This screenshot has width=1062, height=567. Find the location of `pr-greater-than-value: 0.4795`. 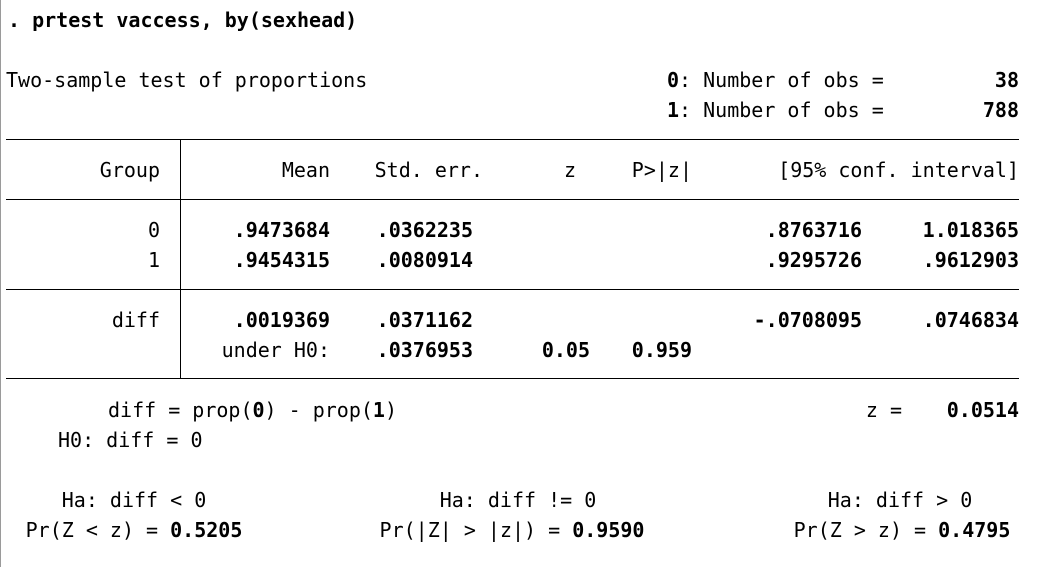

pr-greater-than-value: 0.4795 is located at coordinates (974, 530).